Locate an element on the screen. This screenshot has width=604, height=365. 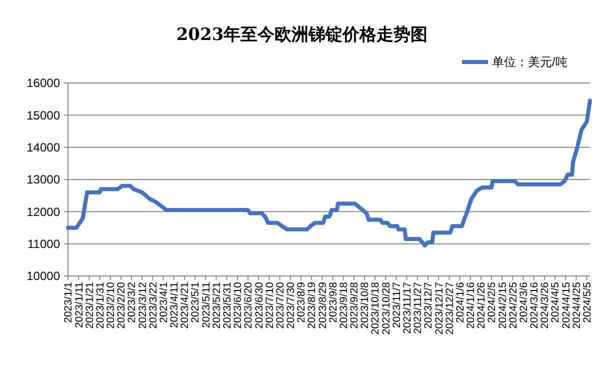
y-tick-label: 14000 is located at coordinates (43, 147).